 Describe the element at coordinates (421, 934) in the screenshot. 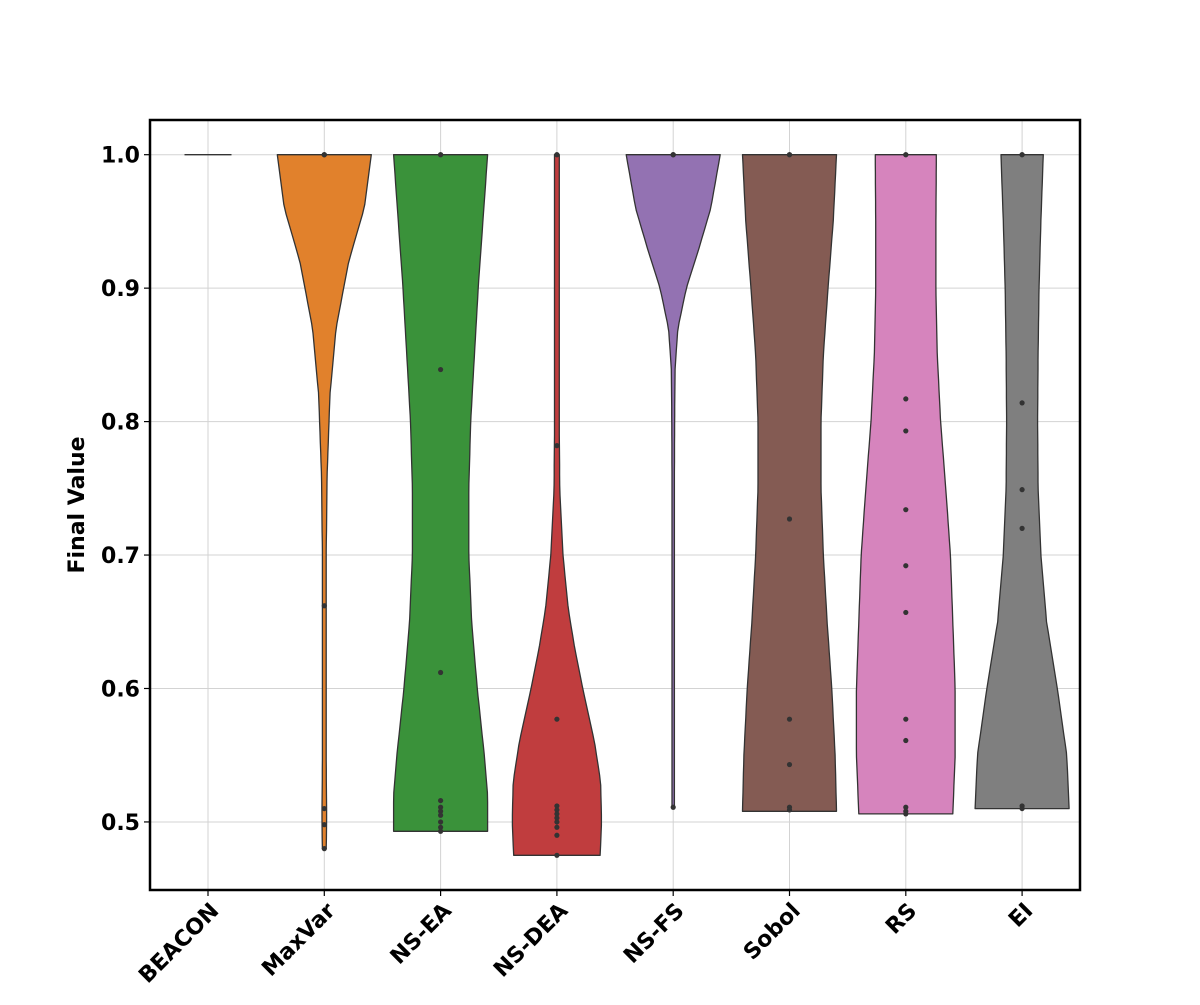

I see `x-tick-label-2: NS-EA` at that location.